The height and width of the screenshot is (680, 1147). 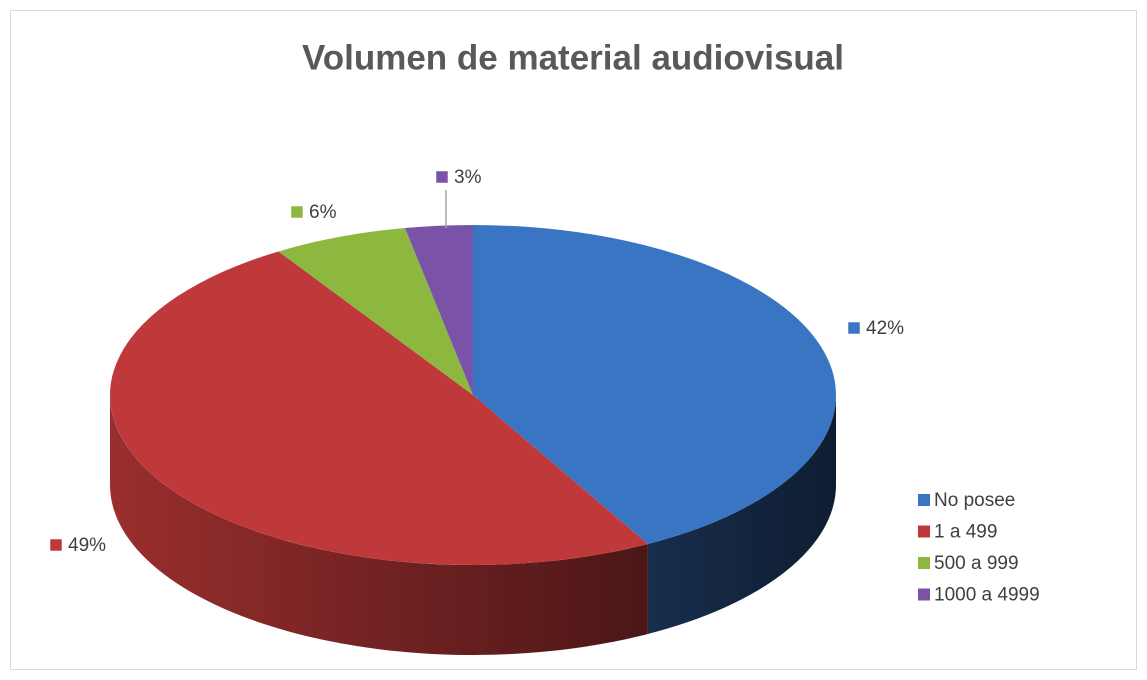 What do you see at coordinates (323, 212) in the screenshot?
I see `data-label: 6%` at bounding box center [323, 212].